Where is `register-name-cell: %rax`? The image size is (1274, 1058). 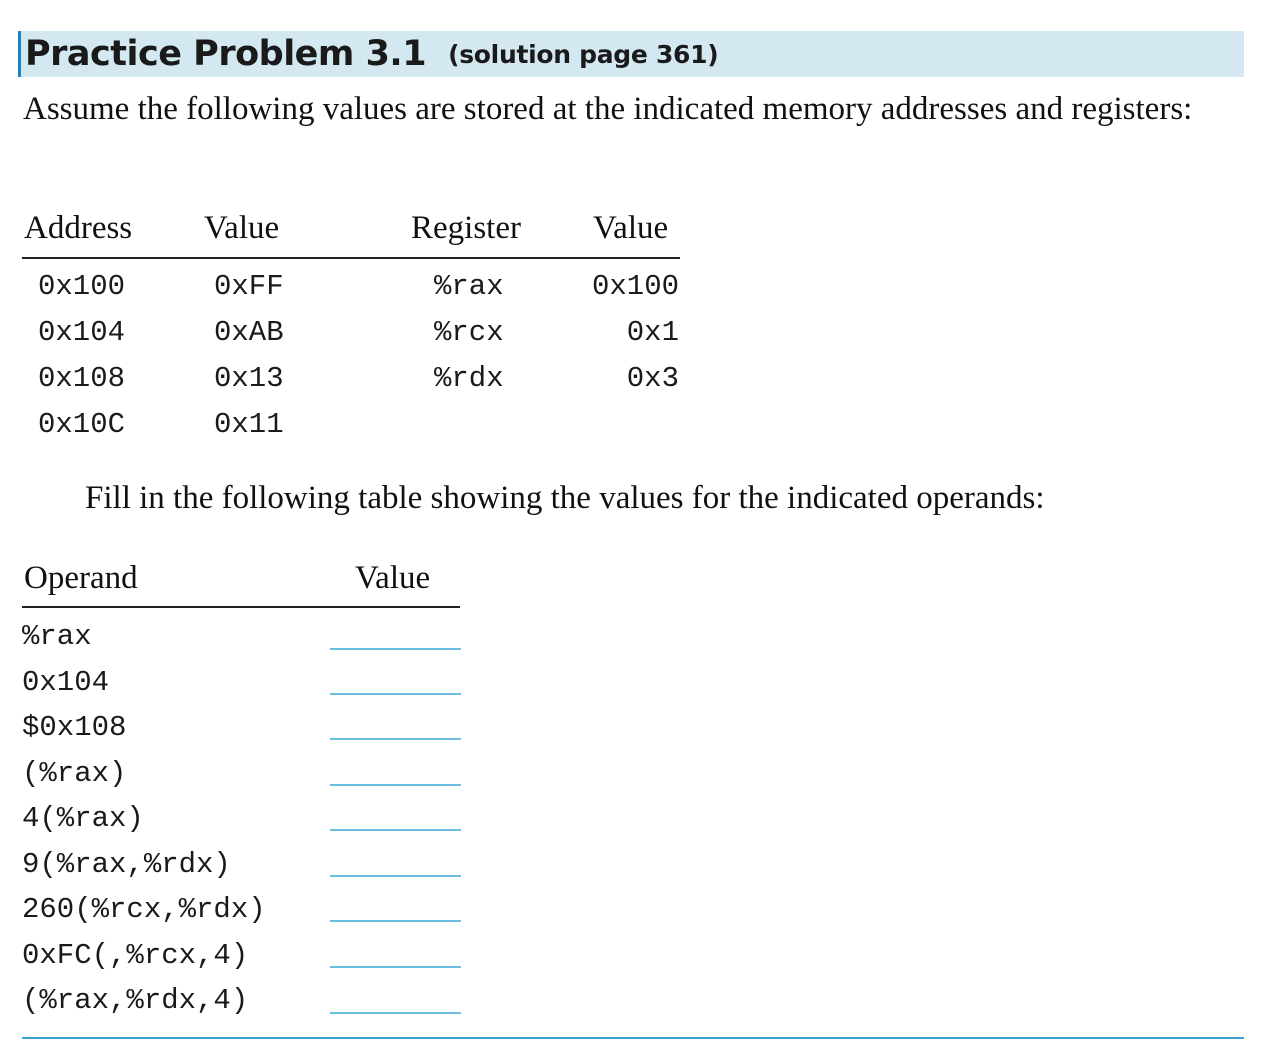 register-name-cell: %rax is located at coordinates (469, 286).